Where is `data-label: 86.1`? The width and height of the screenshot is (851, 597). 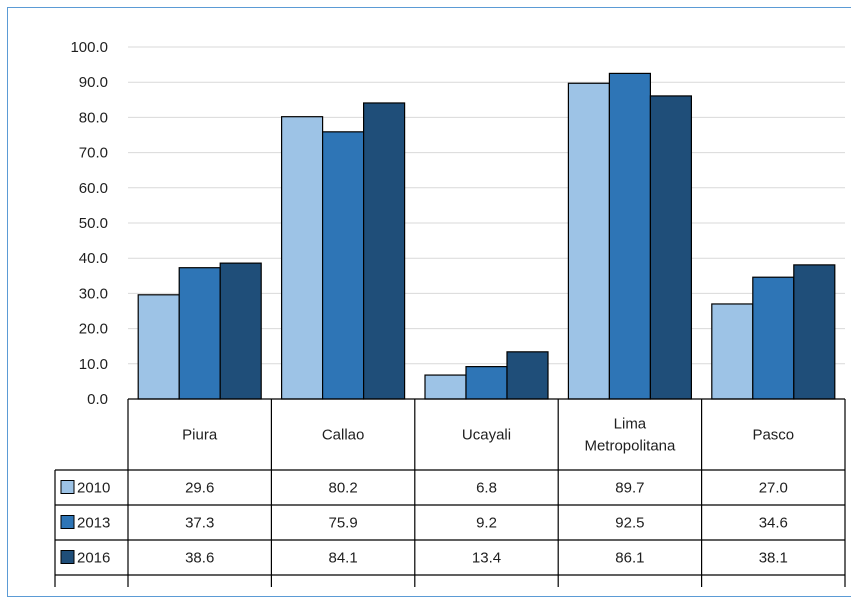
data-label: 86.1 is located at coordinates (629, 558).